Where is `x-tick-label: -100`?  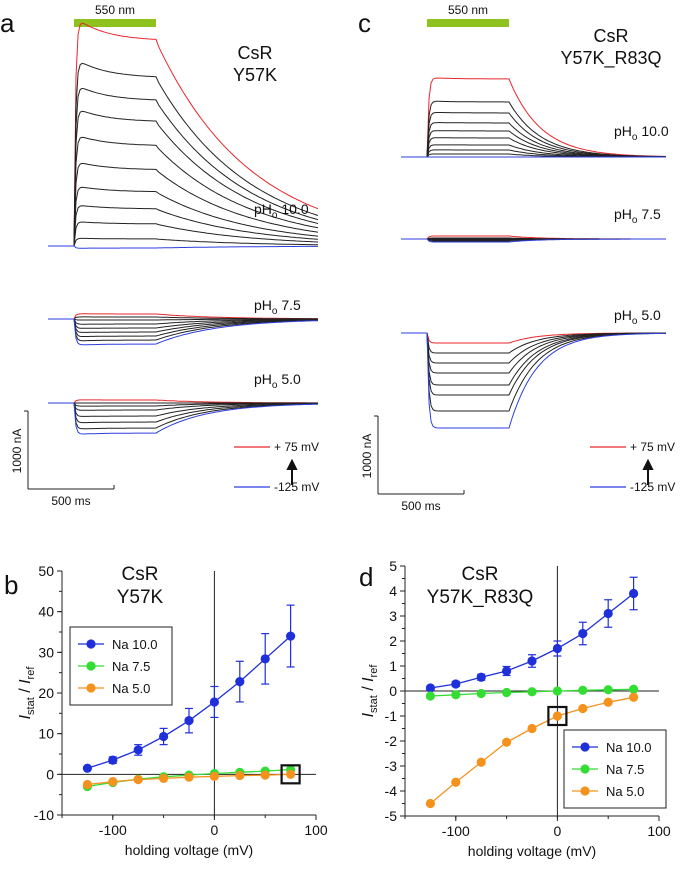 x-tick-label: -100 is located at coordinates (456, 831).